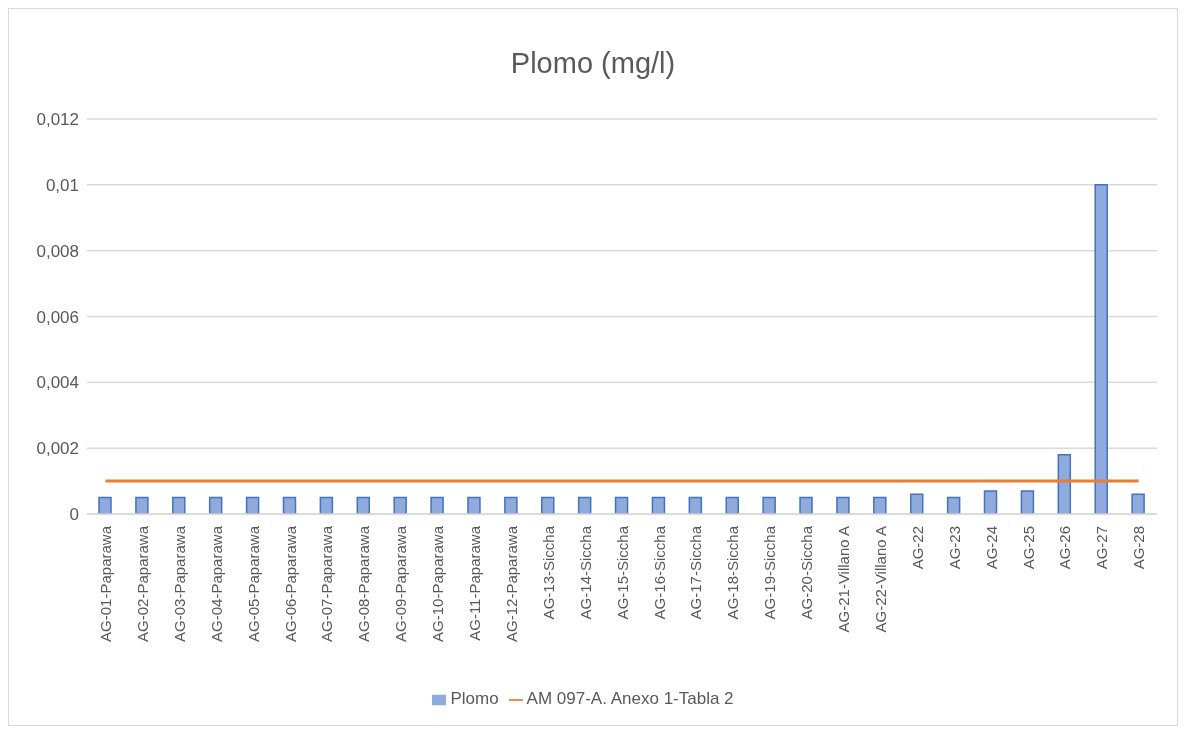 This screenshot has width=1184, height=732. I want to click on x-tick-label: AG-21-Villano A, so click(844, 579).